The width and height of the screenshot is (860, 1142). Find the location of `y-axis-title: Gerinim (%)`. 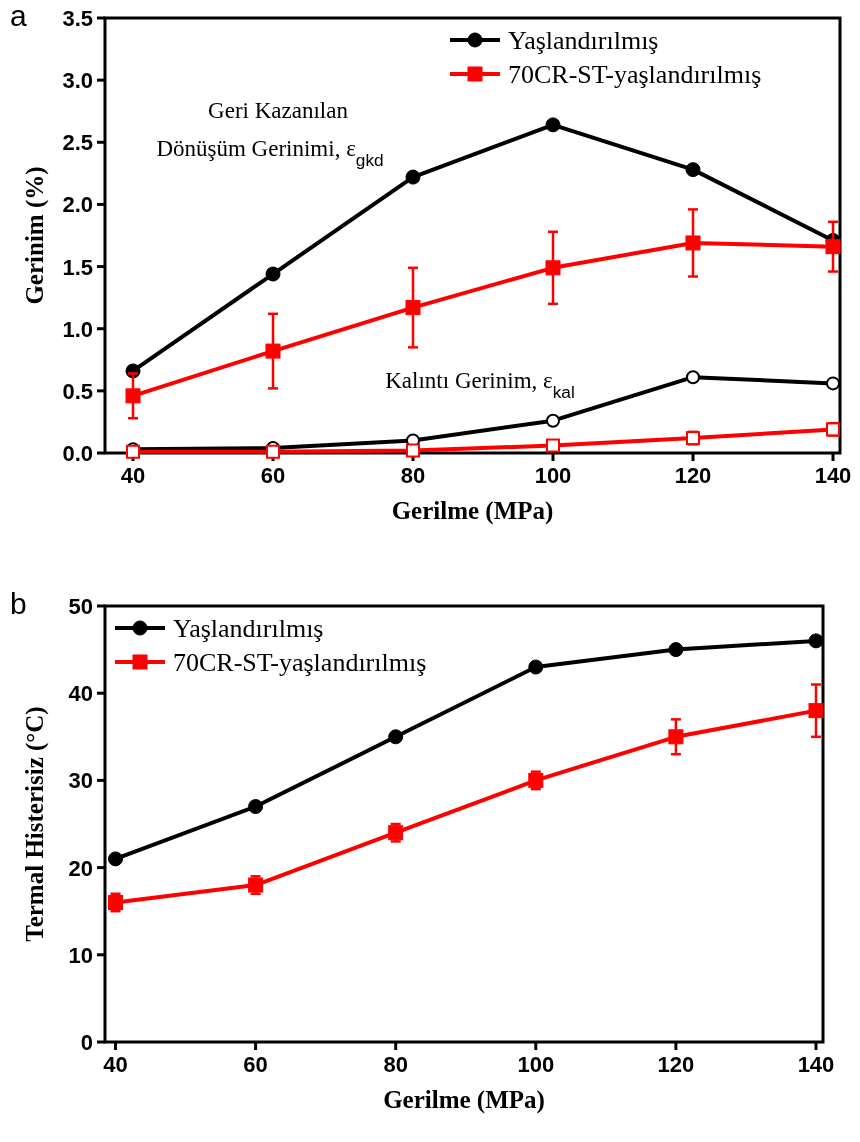

y-axis-title: Gerinim (%) is located at coordinates (35, 235).